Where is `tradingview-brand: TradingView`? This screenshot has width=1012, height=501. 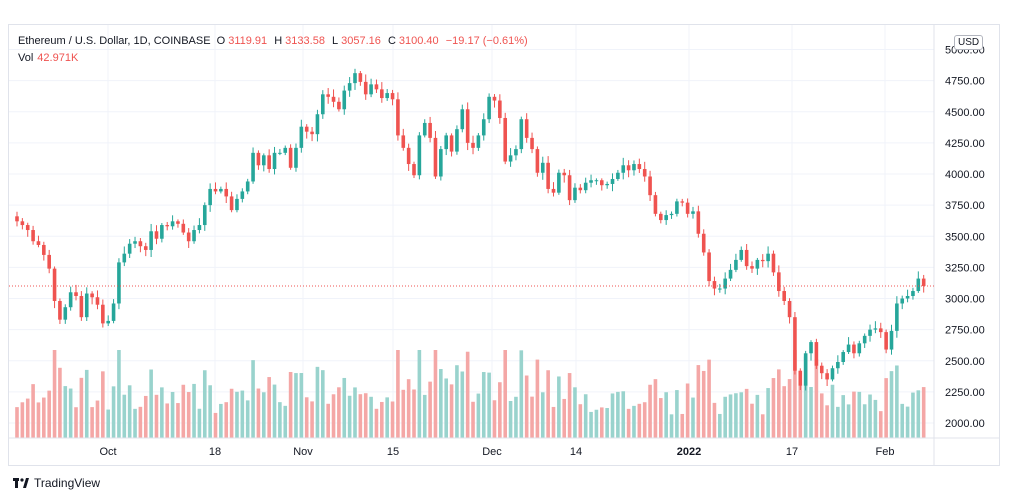 tradingview-brand: TradingView is located at coordinates (56, 483).